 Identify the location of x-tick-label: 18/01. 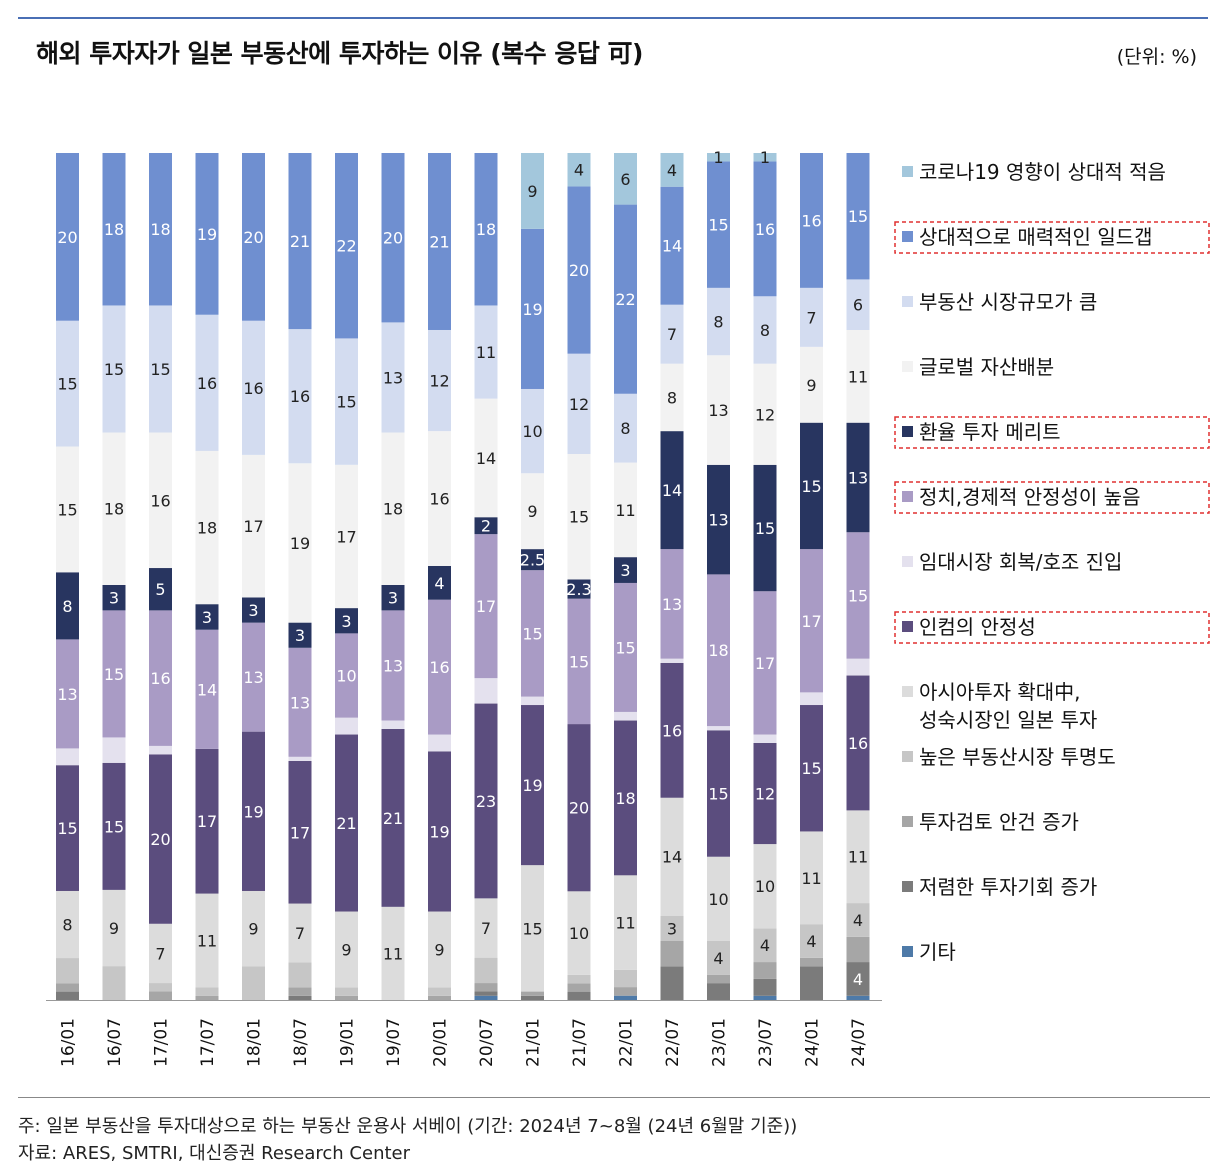
(255, 1042).